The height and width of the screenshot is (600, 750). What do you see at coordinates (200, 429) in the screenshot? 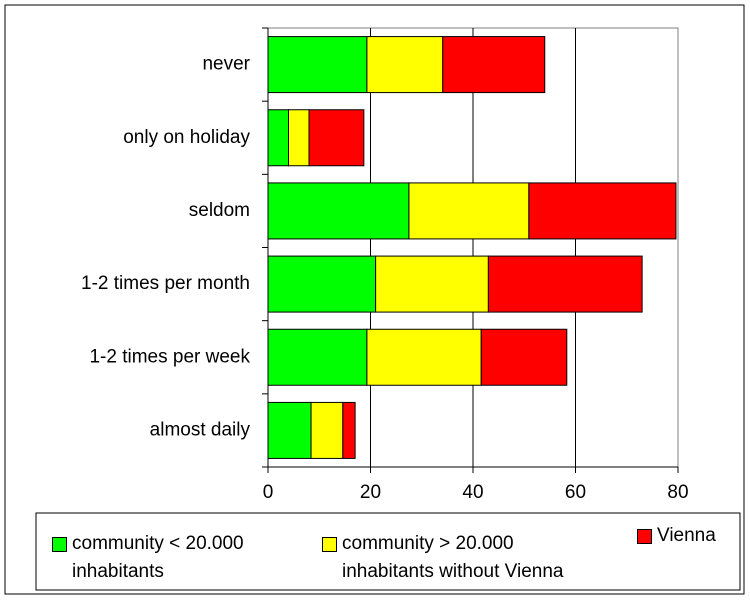
I see `y-tick-label: almost daily` at bounding box center [200, 429].